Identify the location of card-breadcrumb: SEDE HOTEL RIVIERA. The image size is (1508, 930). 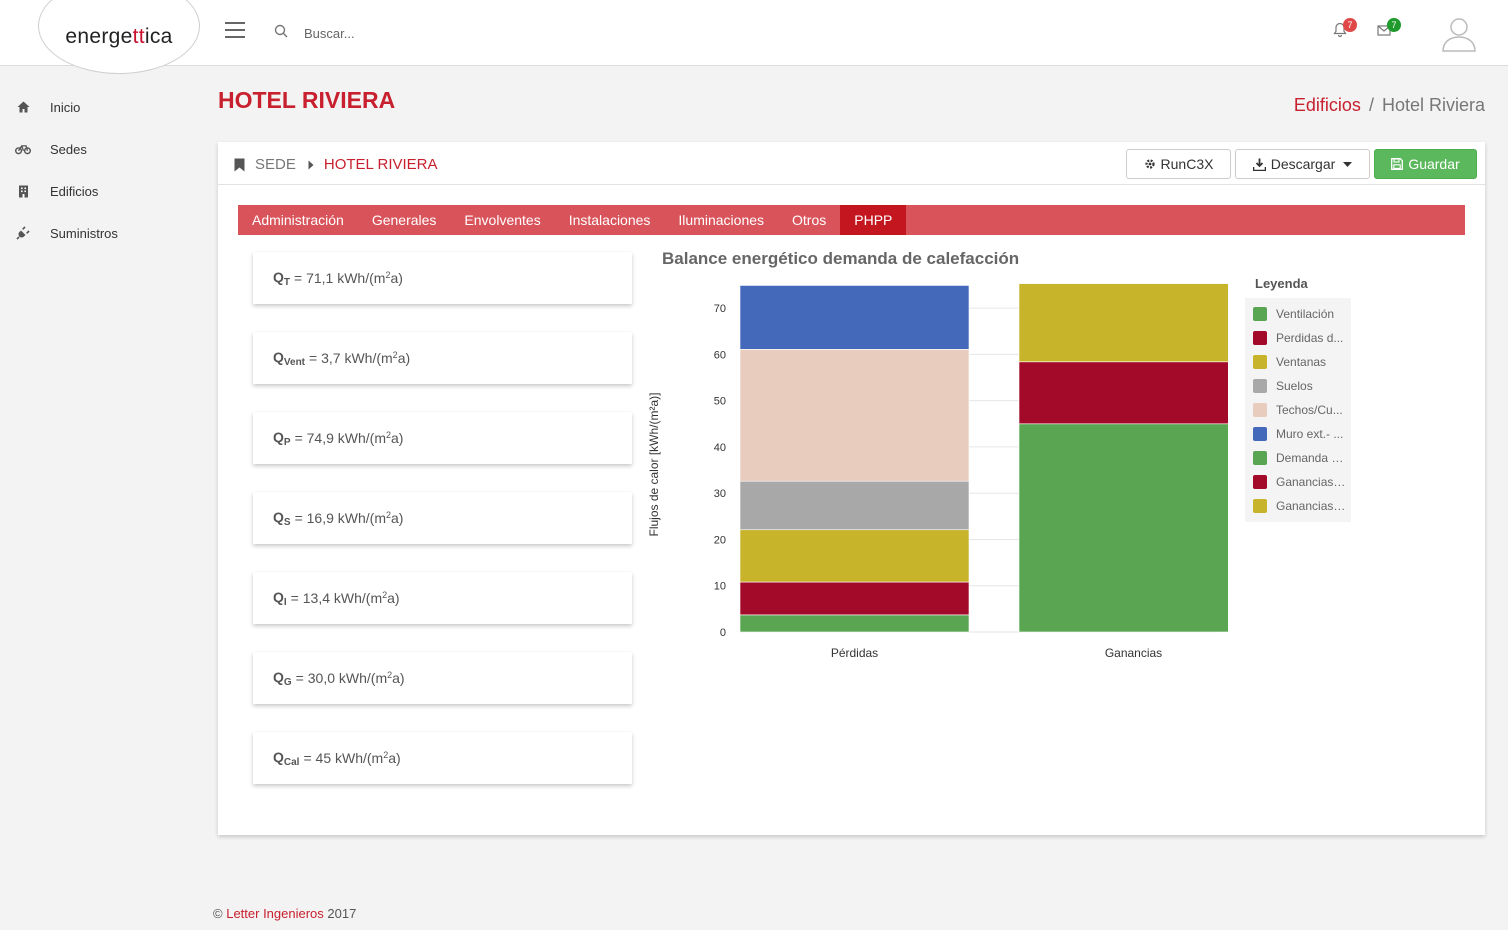
(336, 164).